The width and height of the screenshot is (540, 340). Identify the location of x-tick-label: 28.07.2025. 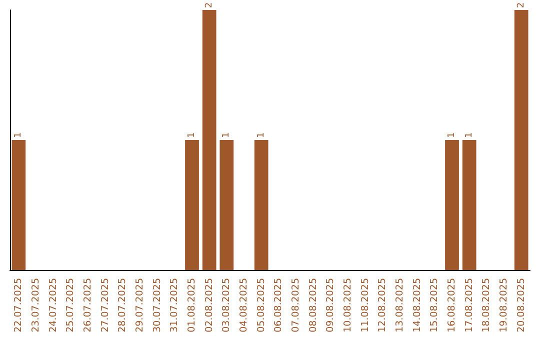
(122, 305).